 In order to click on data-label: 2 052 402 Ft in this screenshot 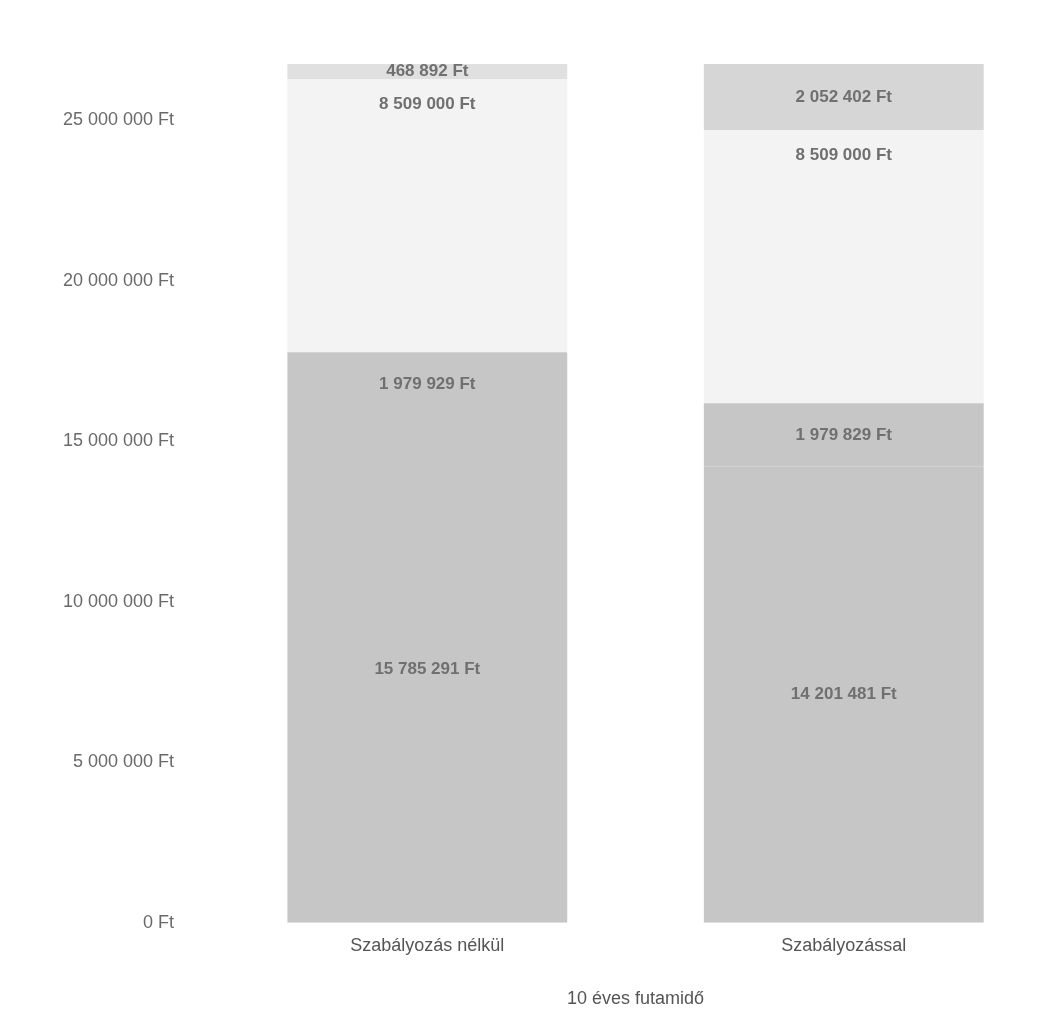, I will do `click(844, 96)`.